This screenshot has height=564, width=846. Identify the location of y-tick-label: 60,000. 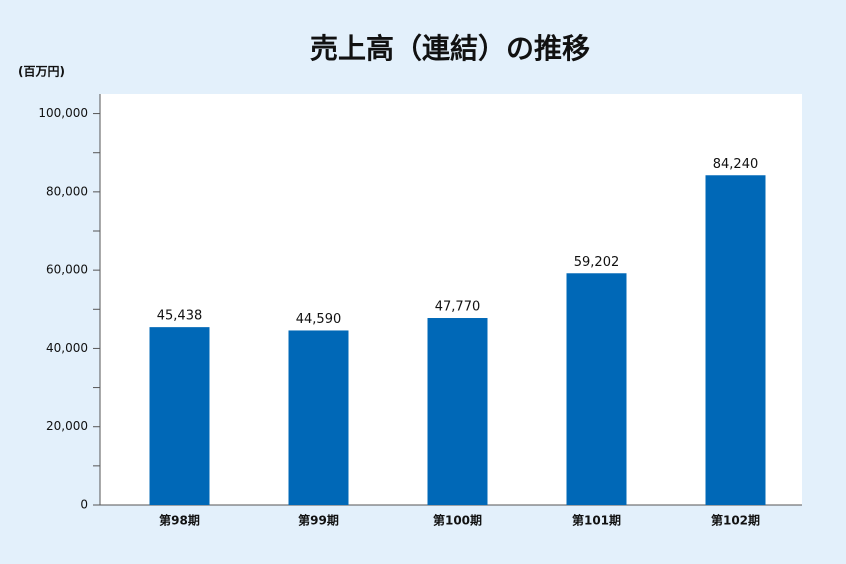
(67, 270).